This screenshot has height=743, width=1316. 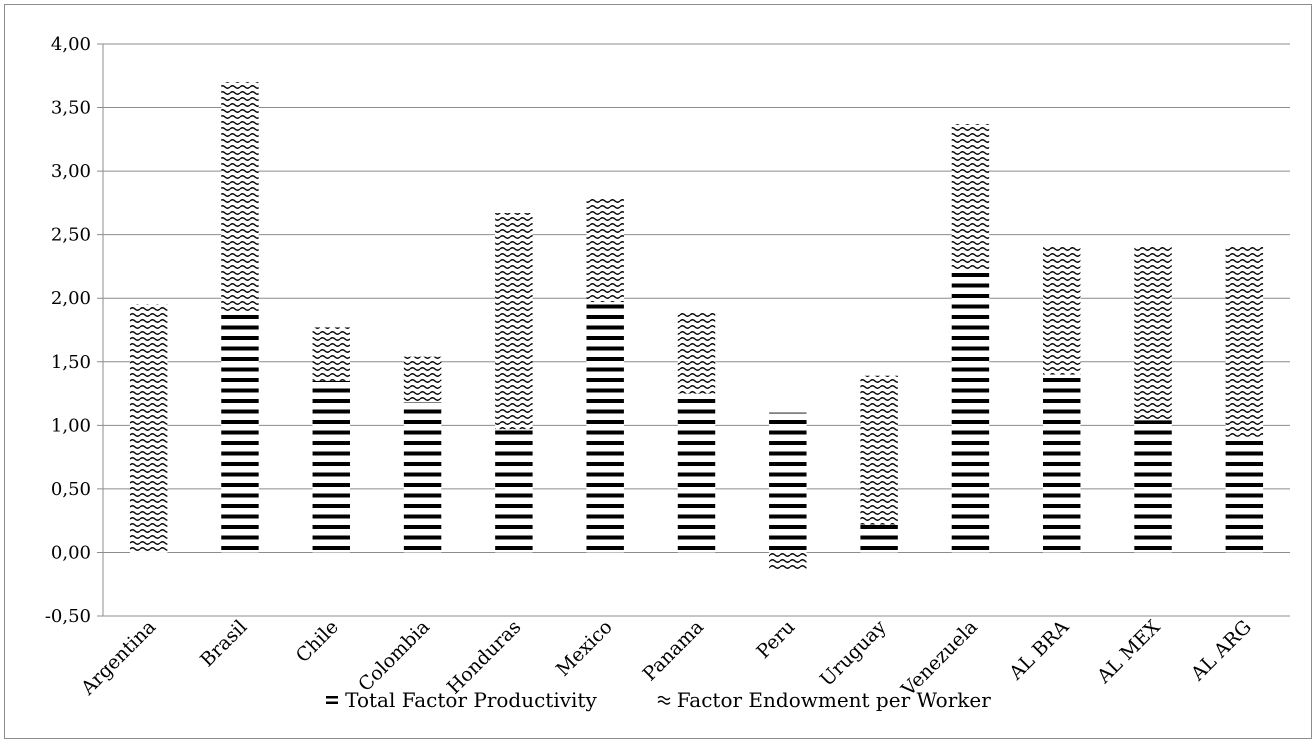 I want to click on x-category-label: AL MEX, so click(x=1128, y=652).